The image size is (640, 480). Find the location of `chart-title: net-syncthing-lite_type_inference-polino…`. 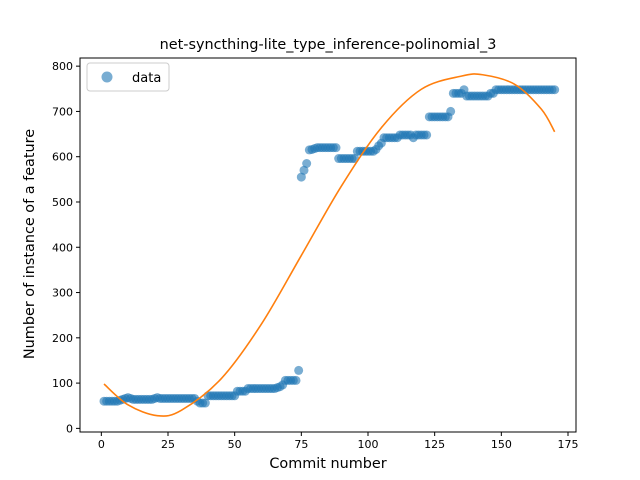

chart-title: net-syncthing-lite_type_inference-polino… is located at coordinates (328, 45).